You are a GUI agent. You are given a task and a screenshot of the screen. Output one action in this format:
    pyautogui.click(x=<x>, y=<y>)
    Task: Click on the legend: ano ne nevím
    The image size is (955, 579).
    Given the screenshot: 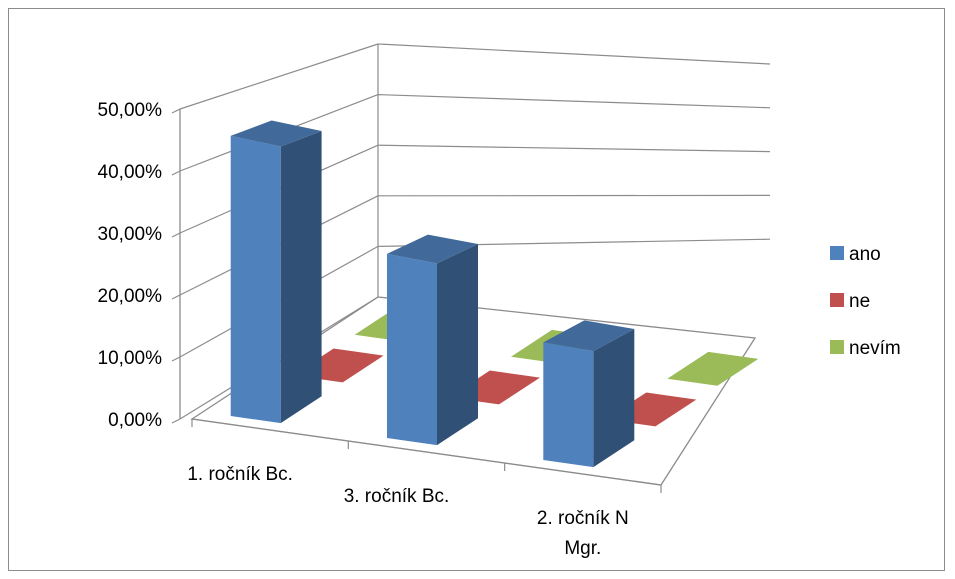 What is the action you would take?
    pyautogui.click(x=865, y=301)
    